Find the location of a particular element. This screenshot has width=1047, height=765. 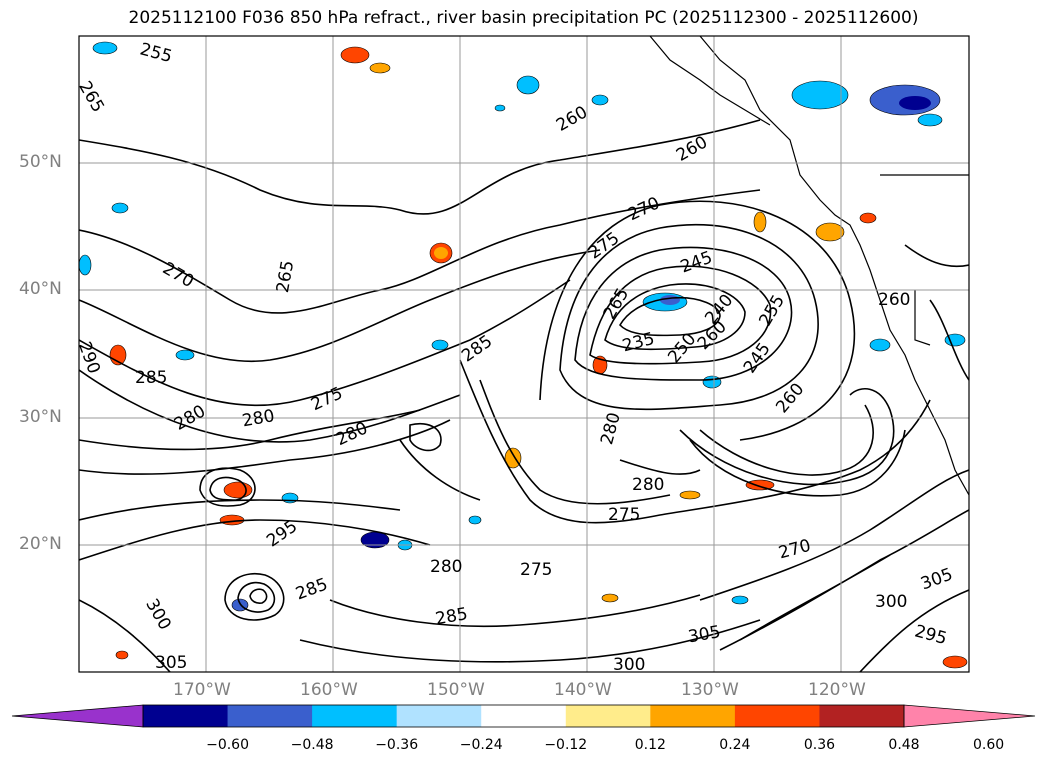

lon-label-170w: 170°W is located at coordinates (202, 690).